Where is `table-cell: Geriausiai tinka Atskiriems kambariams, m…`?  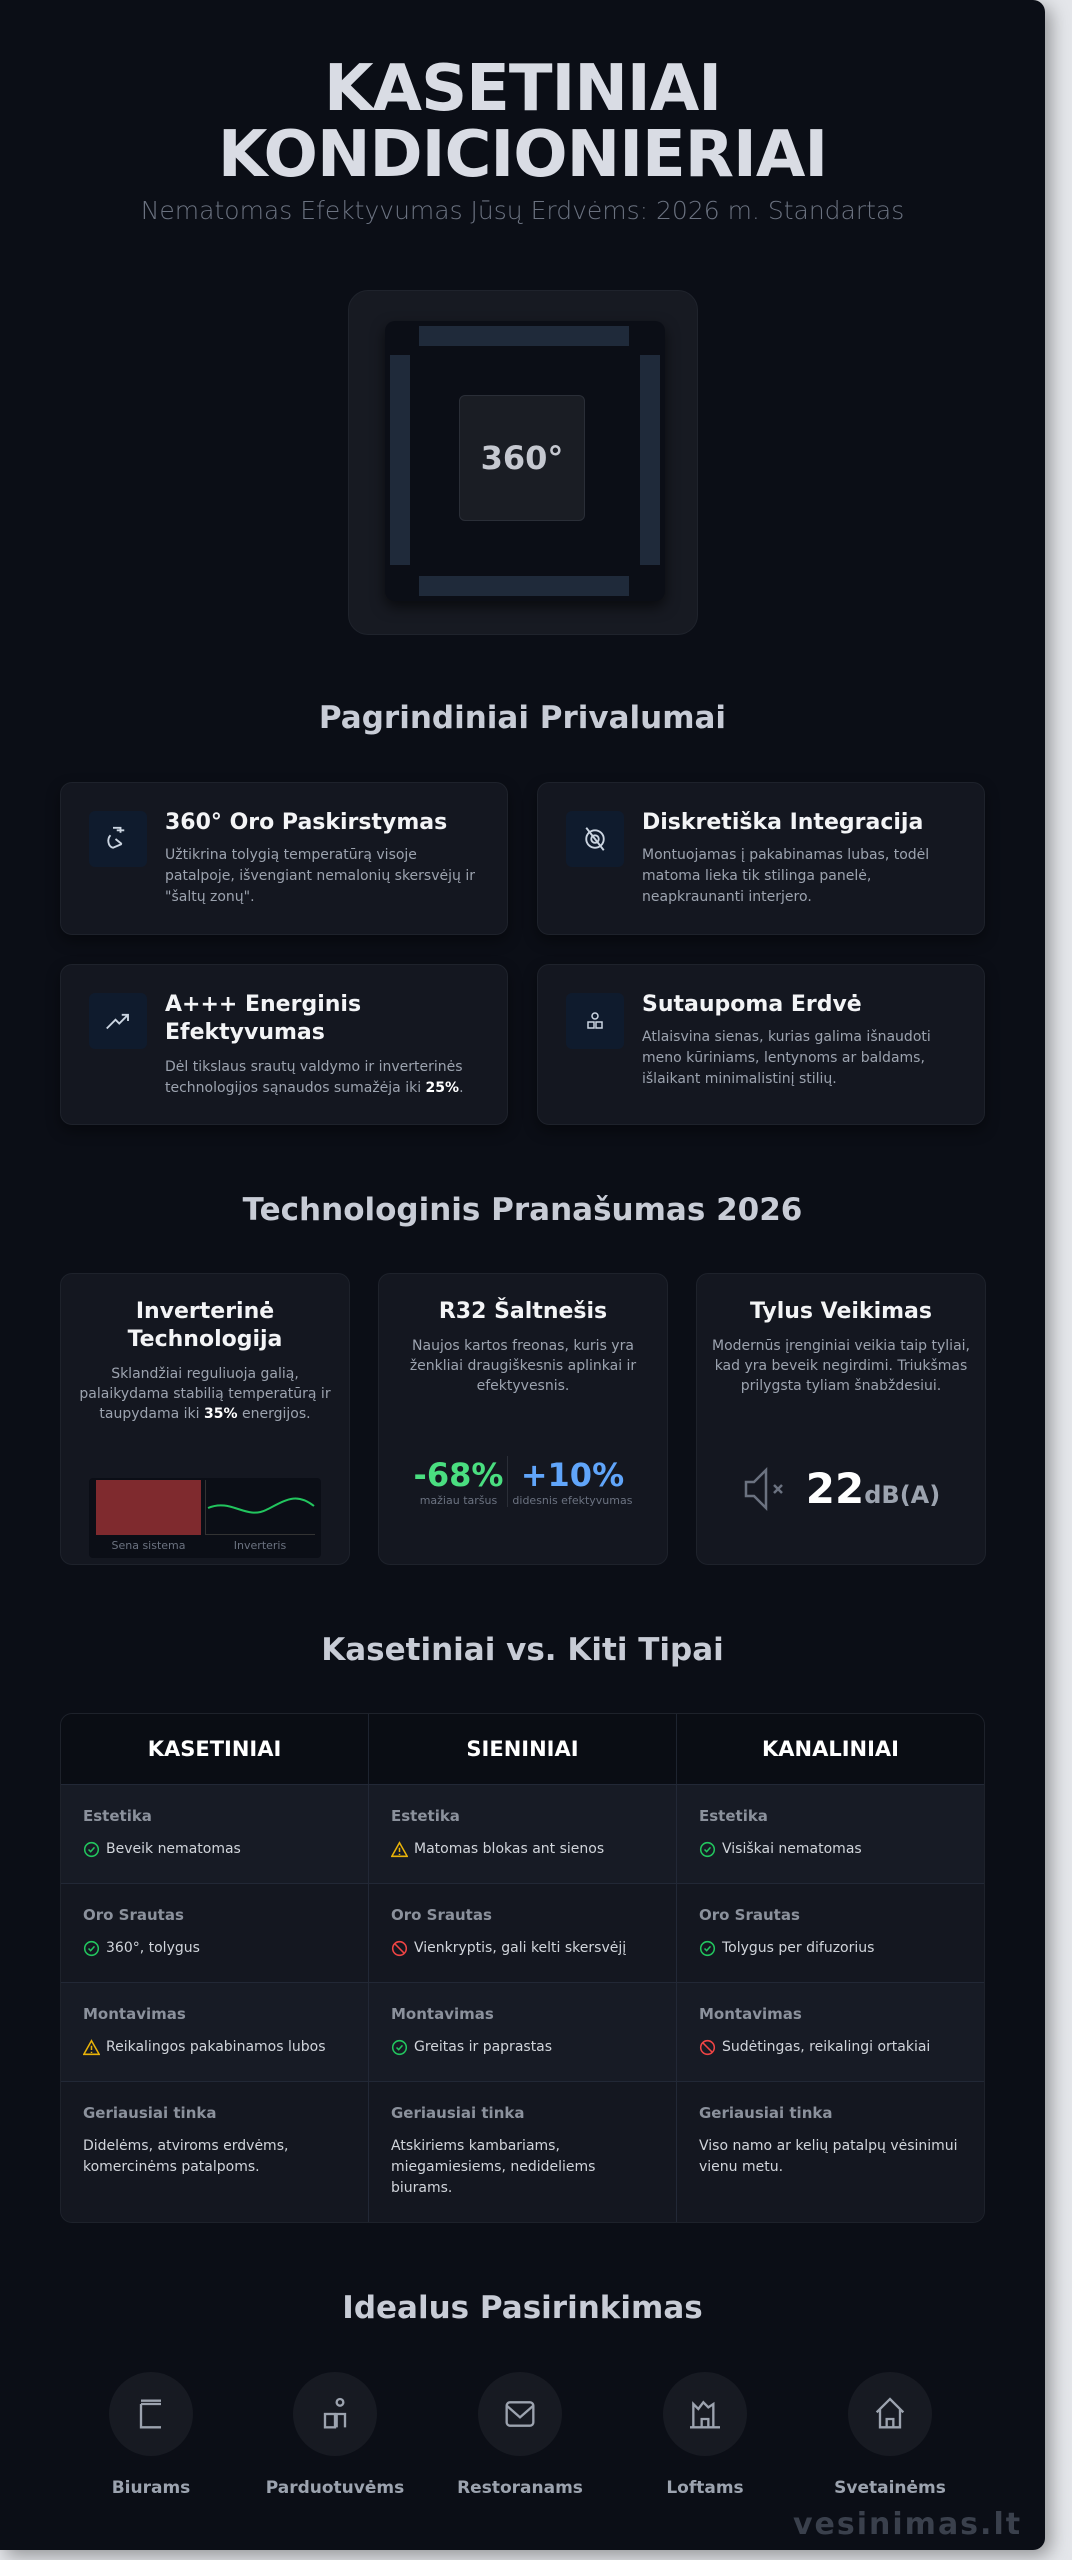
table-cell: Geriausiai tinka Atskiriems kambariams, m… is located at coordinates (523, 2152).